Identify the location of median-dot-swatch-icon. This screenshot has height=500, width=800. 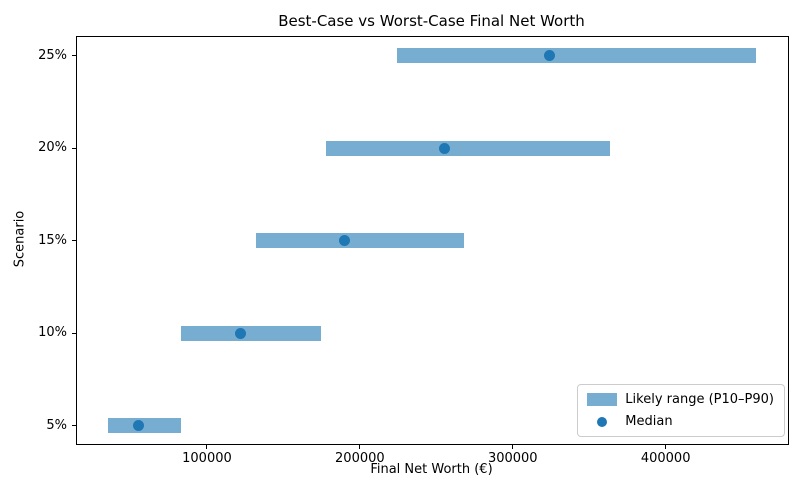
(602, 421).